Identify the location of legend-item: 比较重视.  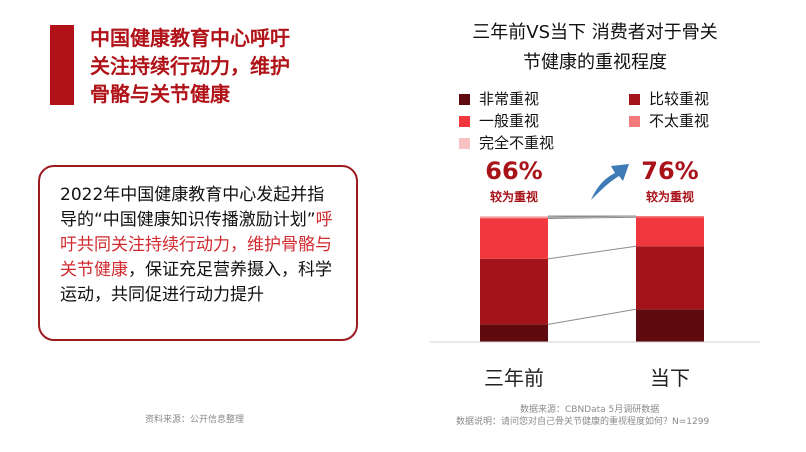
(669, 99).